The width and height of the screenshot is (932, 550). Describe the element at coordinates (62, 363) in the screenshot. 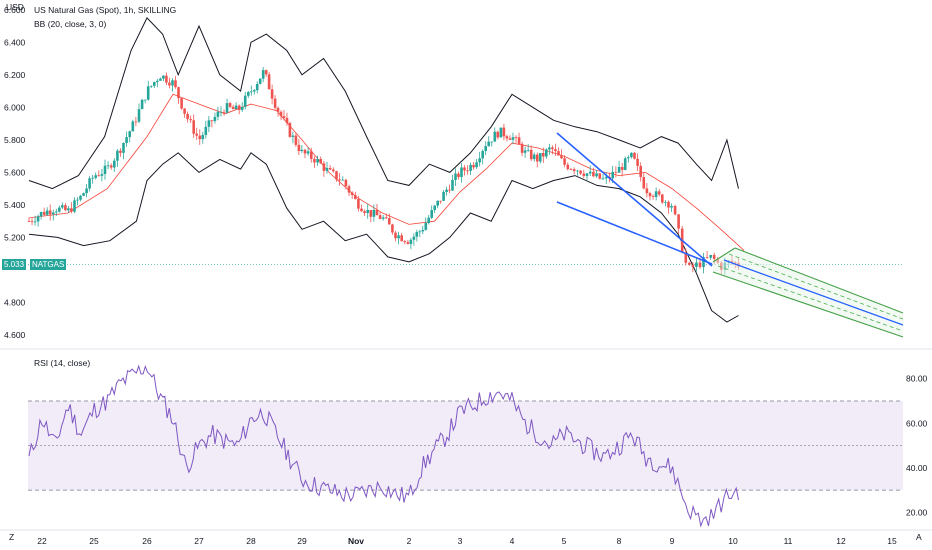

I see `rsi-indicator-label: RSI (14, close)` at that location.